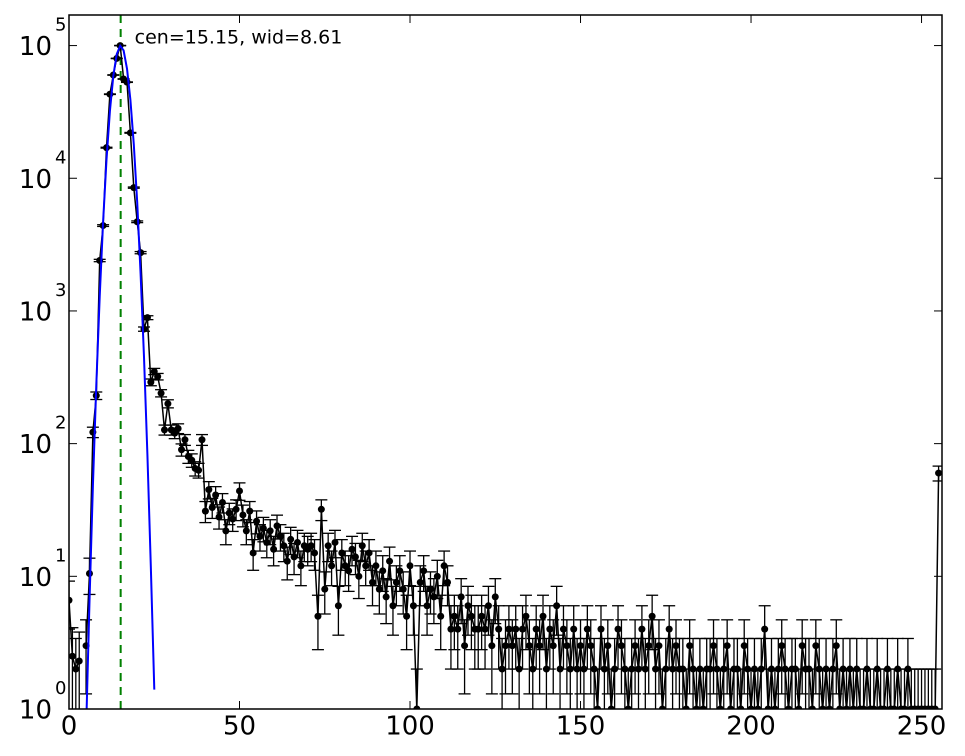  What do you see at coordinates (60, 688) in the screenshot?
I see `y-tick-exponent: 0` at bounding box center [60, 688].